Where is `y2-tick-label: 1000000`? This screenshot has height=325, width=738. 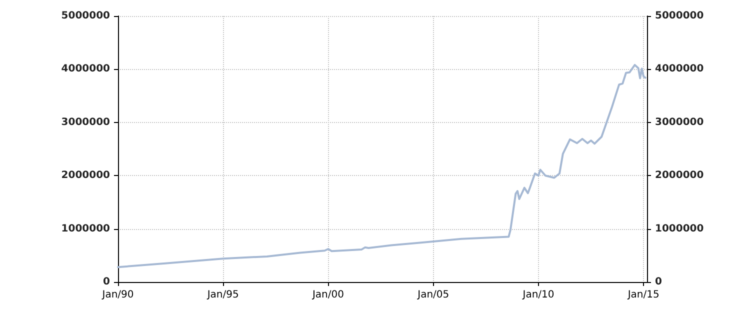
y2-tick-label: 1000000 is located at coordinates (679, 228).